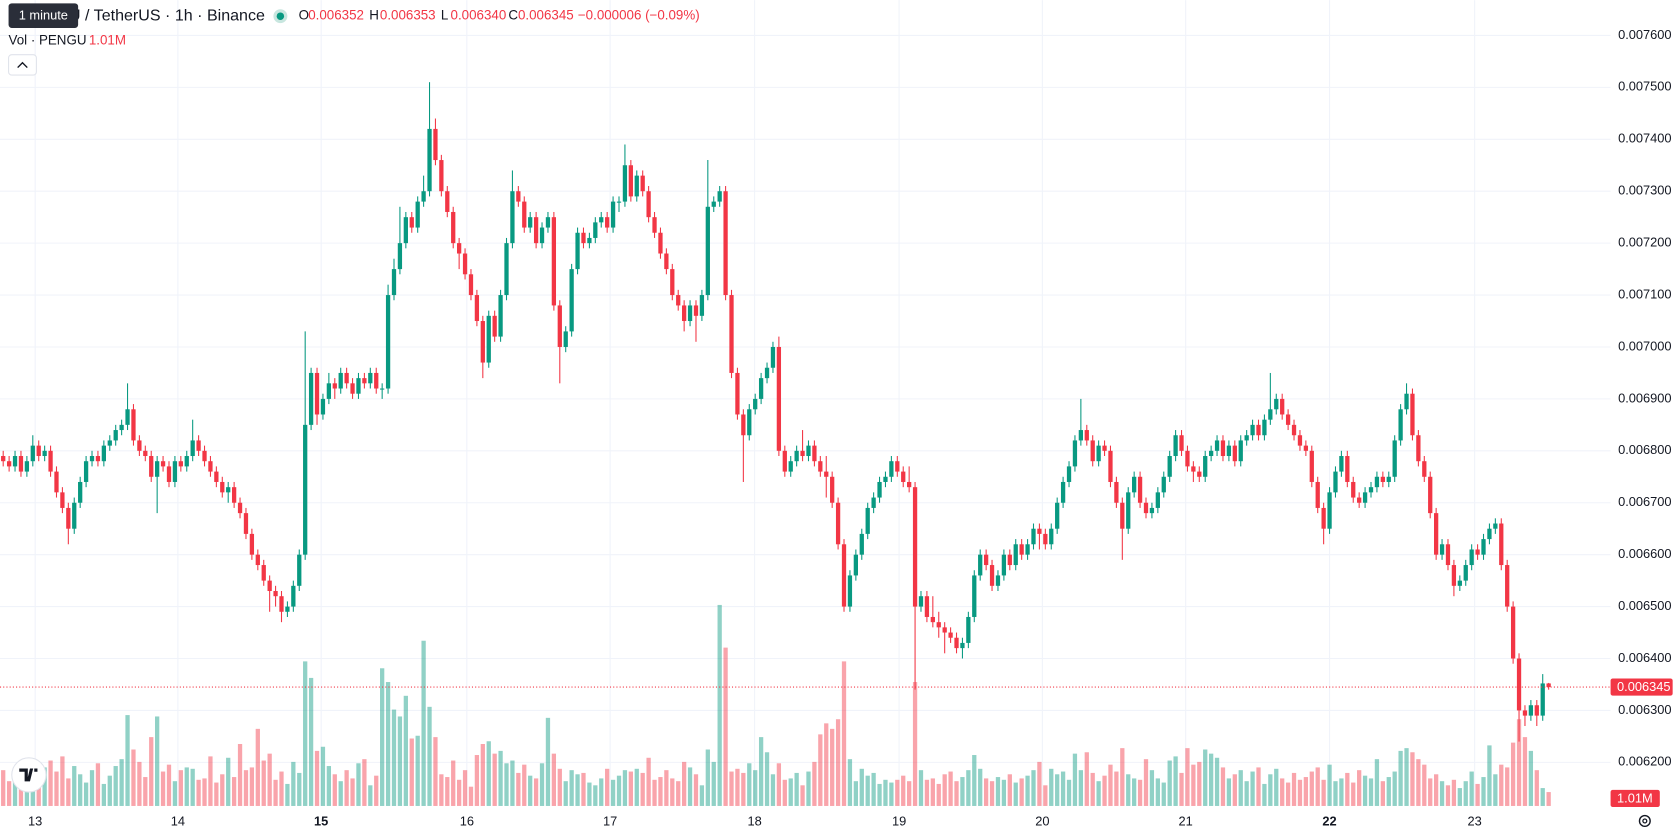 The height and width of the screenshot is (835, 1678). I want to click on price-badge, so click(1641, 687).